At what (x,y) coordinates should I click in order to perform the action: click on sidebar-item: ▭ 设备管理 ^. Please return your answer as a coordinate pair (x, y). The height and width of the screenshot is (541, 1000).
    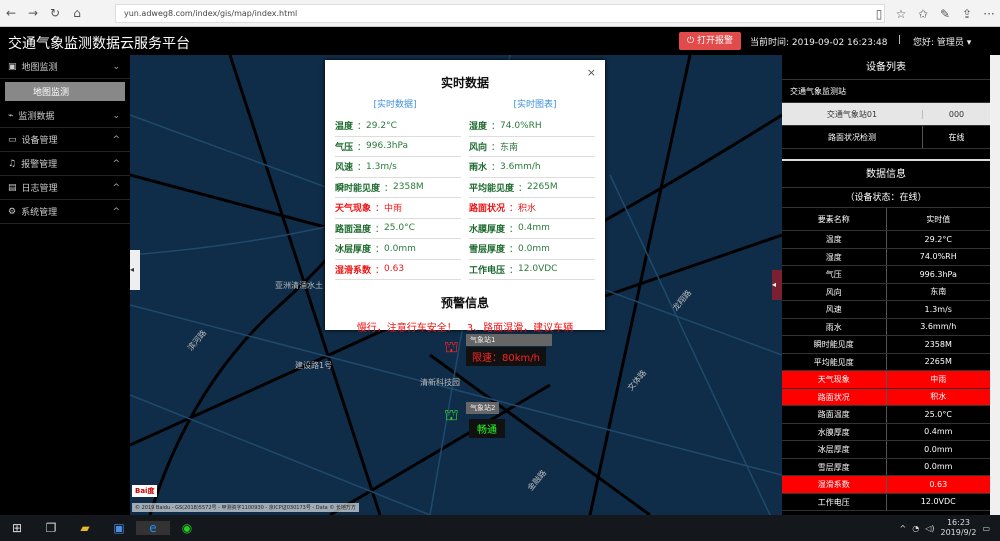
    Looking at the image, I should click on (65, 140).